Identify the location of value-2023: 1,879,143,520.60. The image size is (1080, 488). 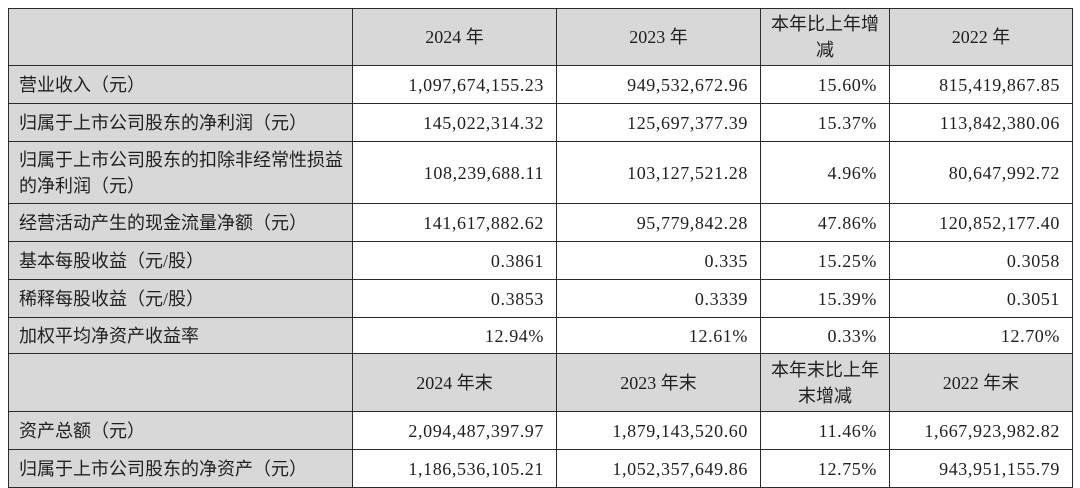
(658, 431).